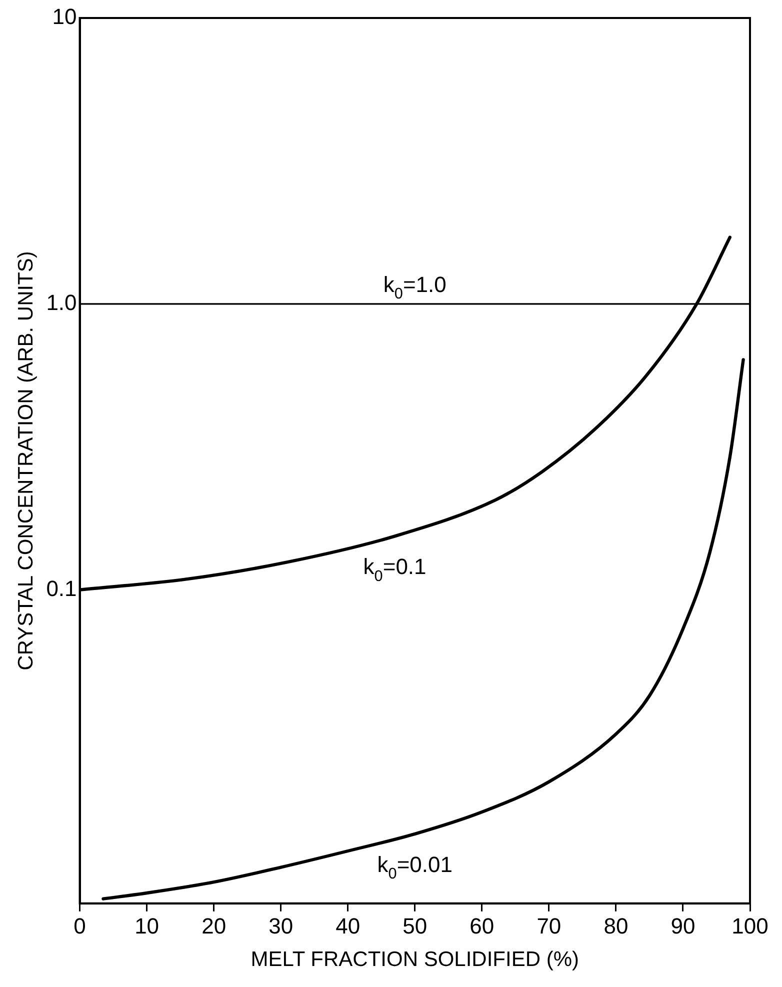 The width and height of the screenshot is (782, 987). I want to click on x-tick-label: 70, so click(549, 926).